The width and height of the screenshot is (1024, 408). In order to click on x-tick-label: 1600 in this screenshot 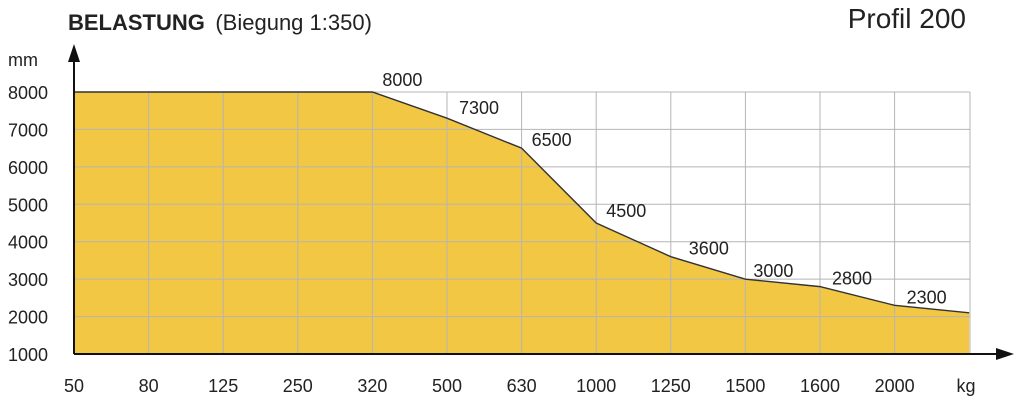, I will do `click(820, 386)`.